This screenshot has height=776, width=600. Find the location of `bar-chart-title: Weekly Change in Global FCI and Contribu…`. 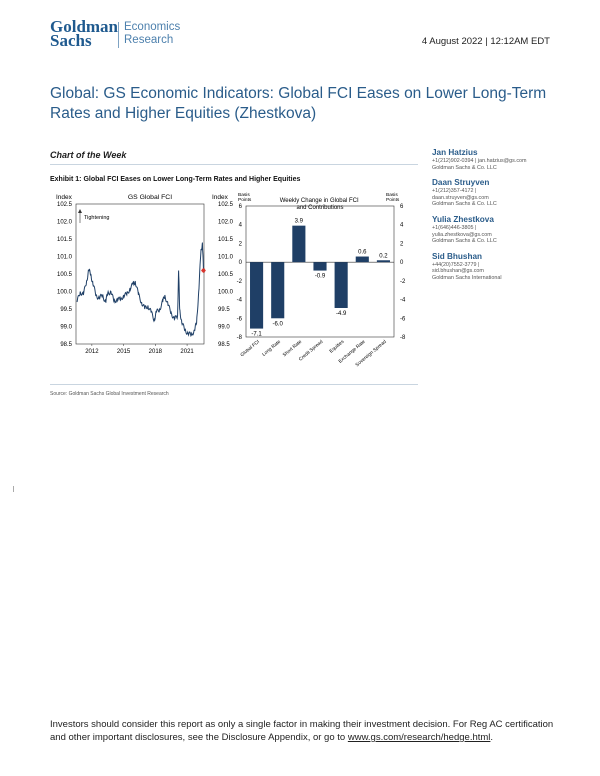

bar-chart-title: Weekly Change in Global FCI and Contribu… is located at coordinates (320, 204).